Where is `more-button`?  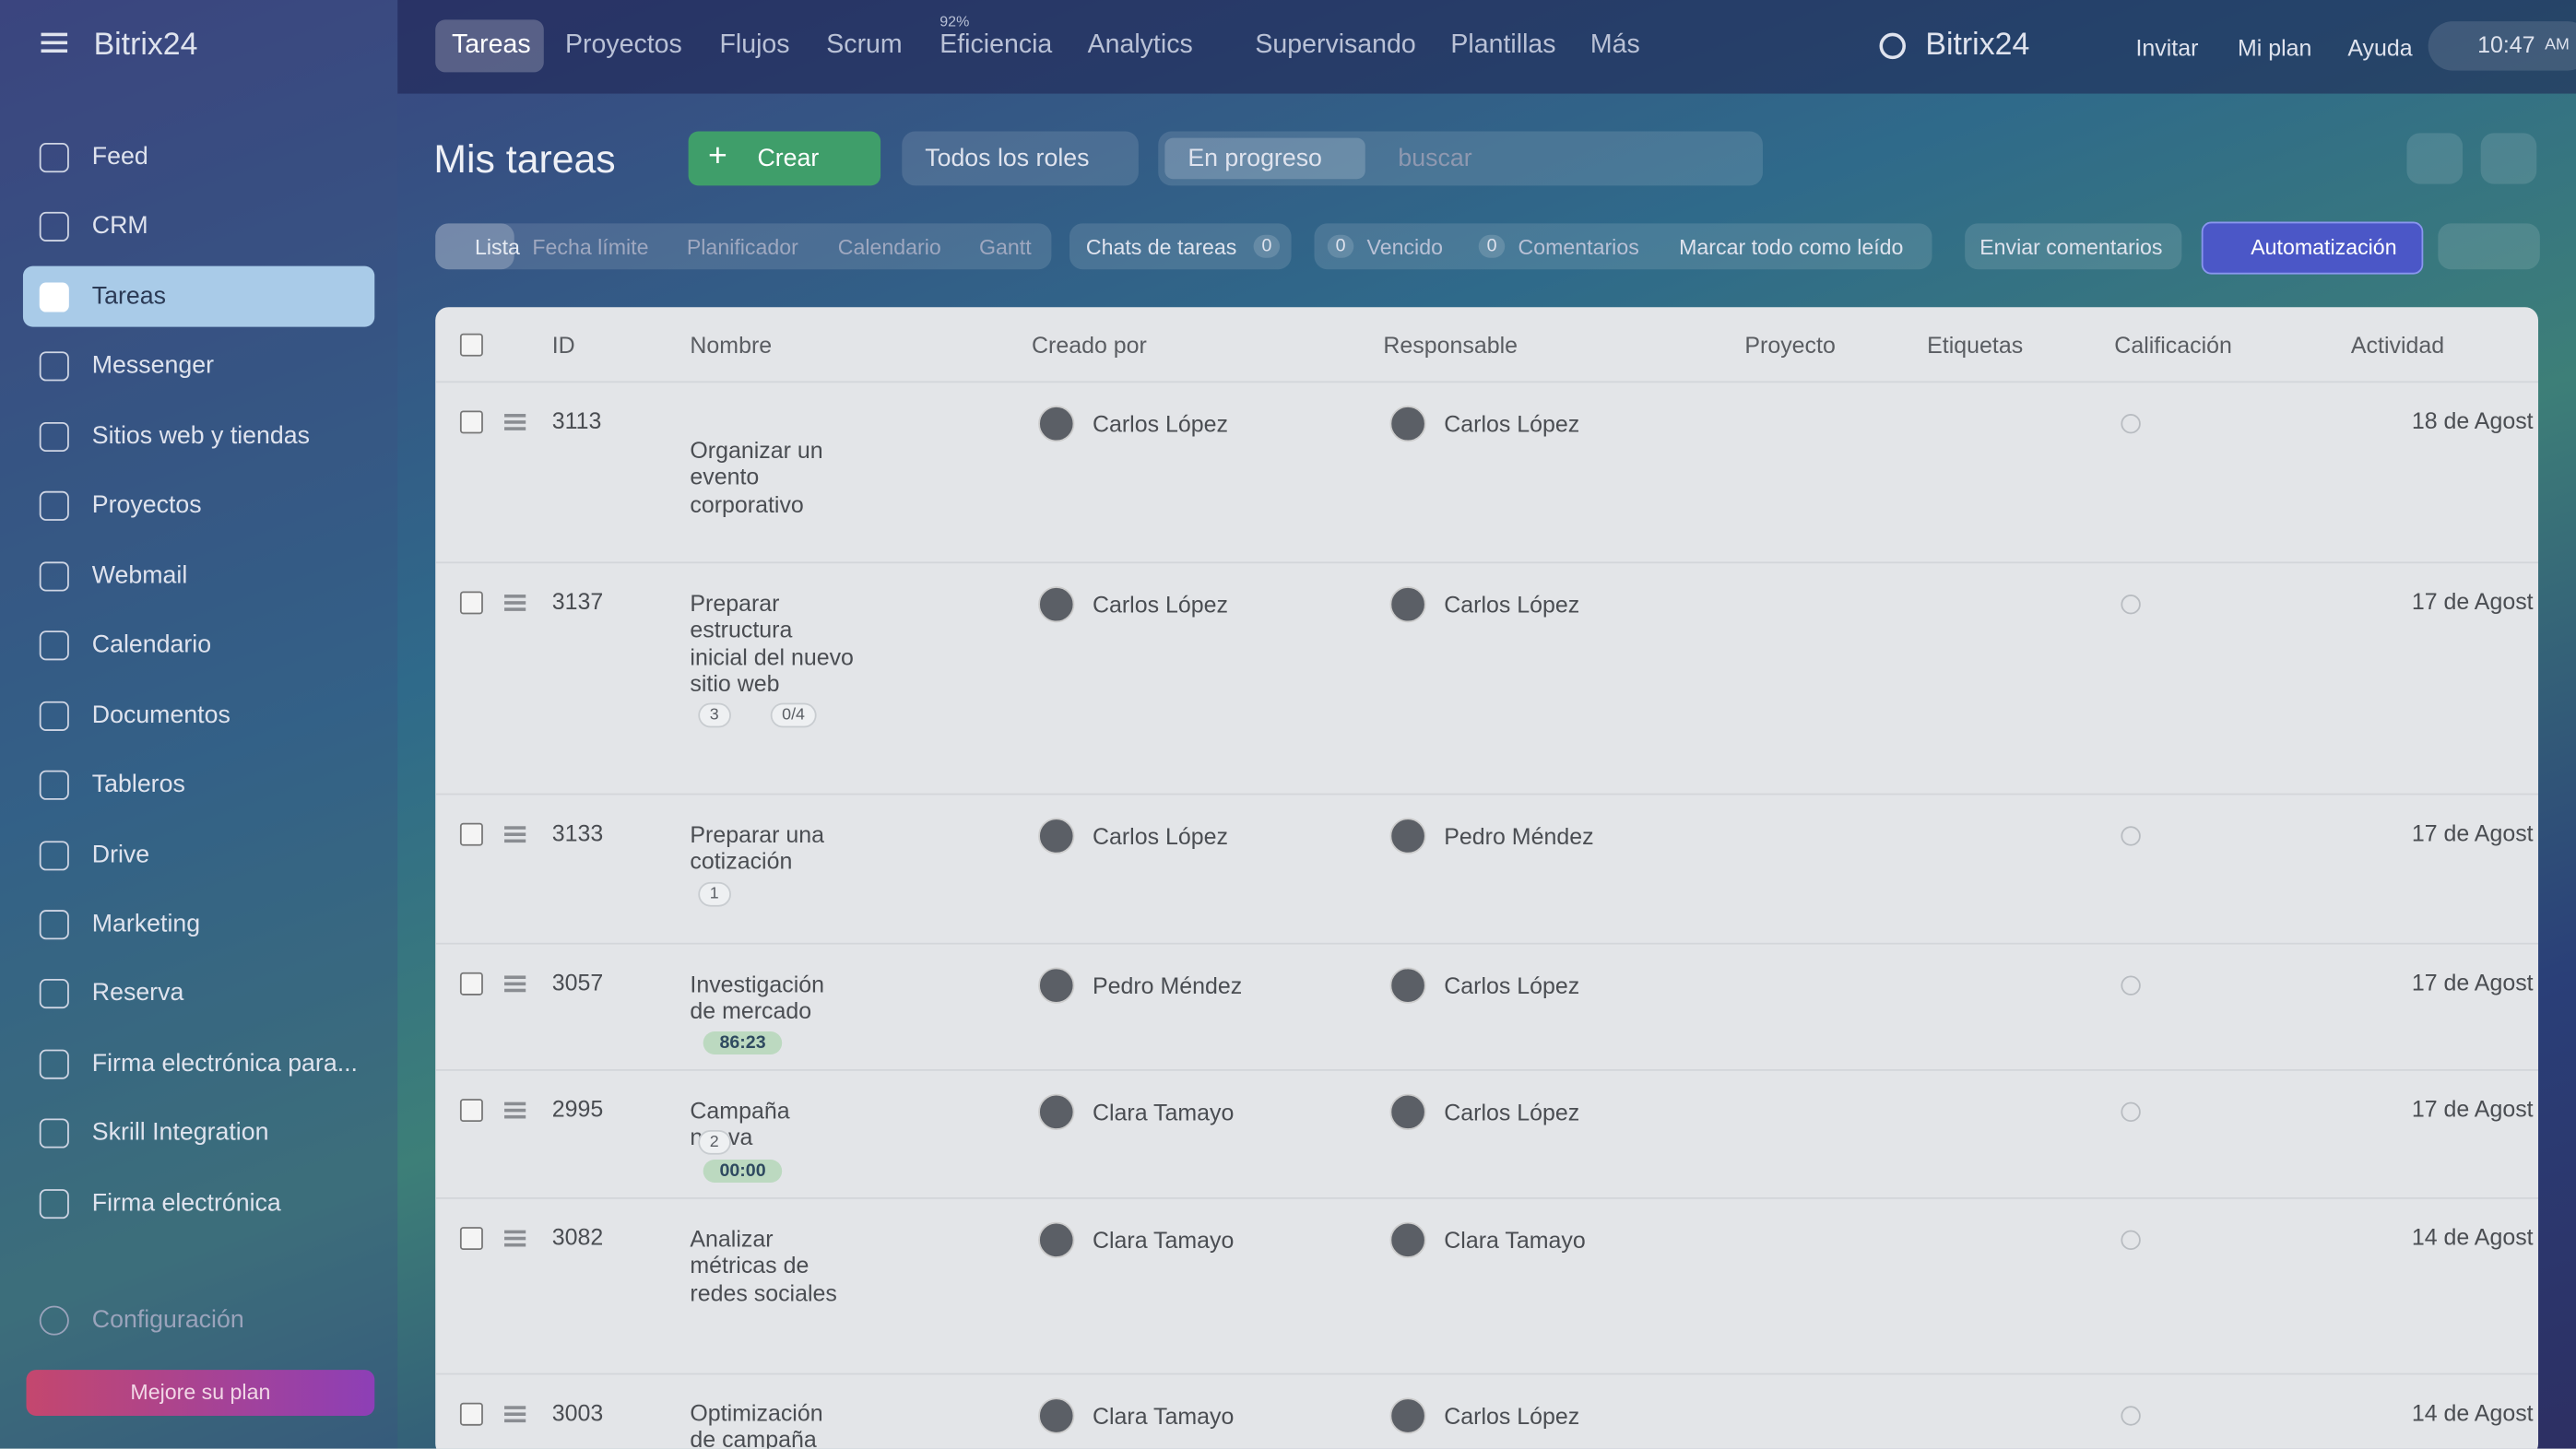 more-button is located at coordinates (2489, 246).